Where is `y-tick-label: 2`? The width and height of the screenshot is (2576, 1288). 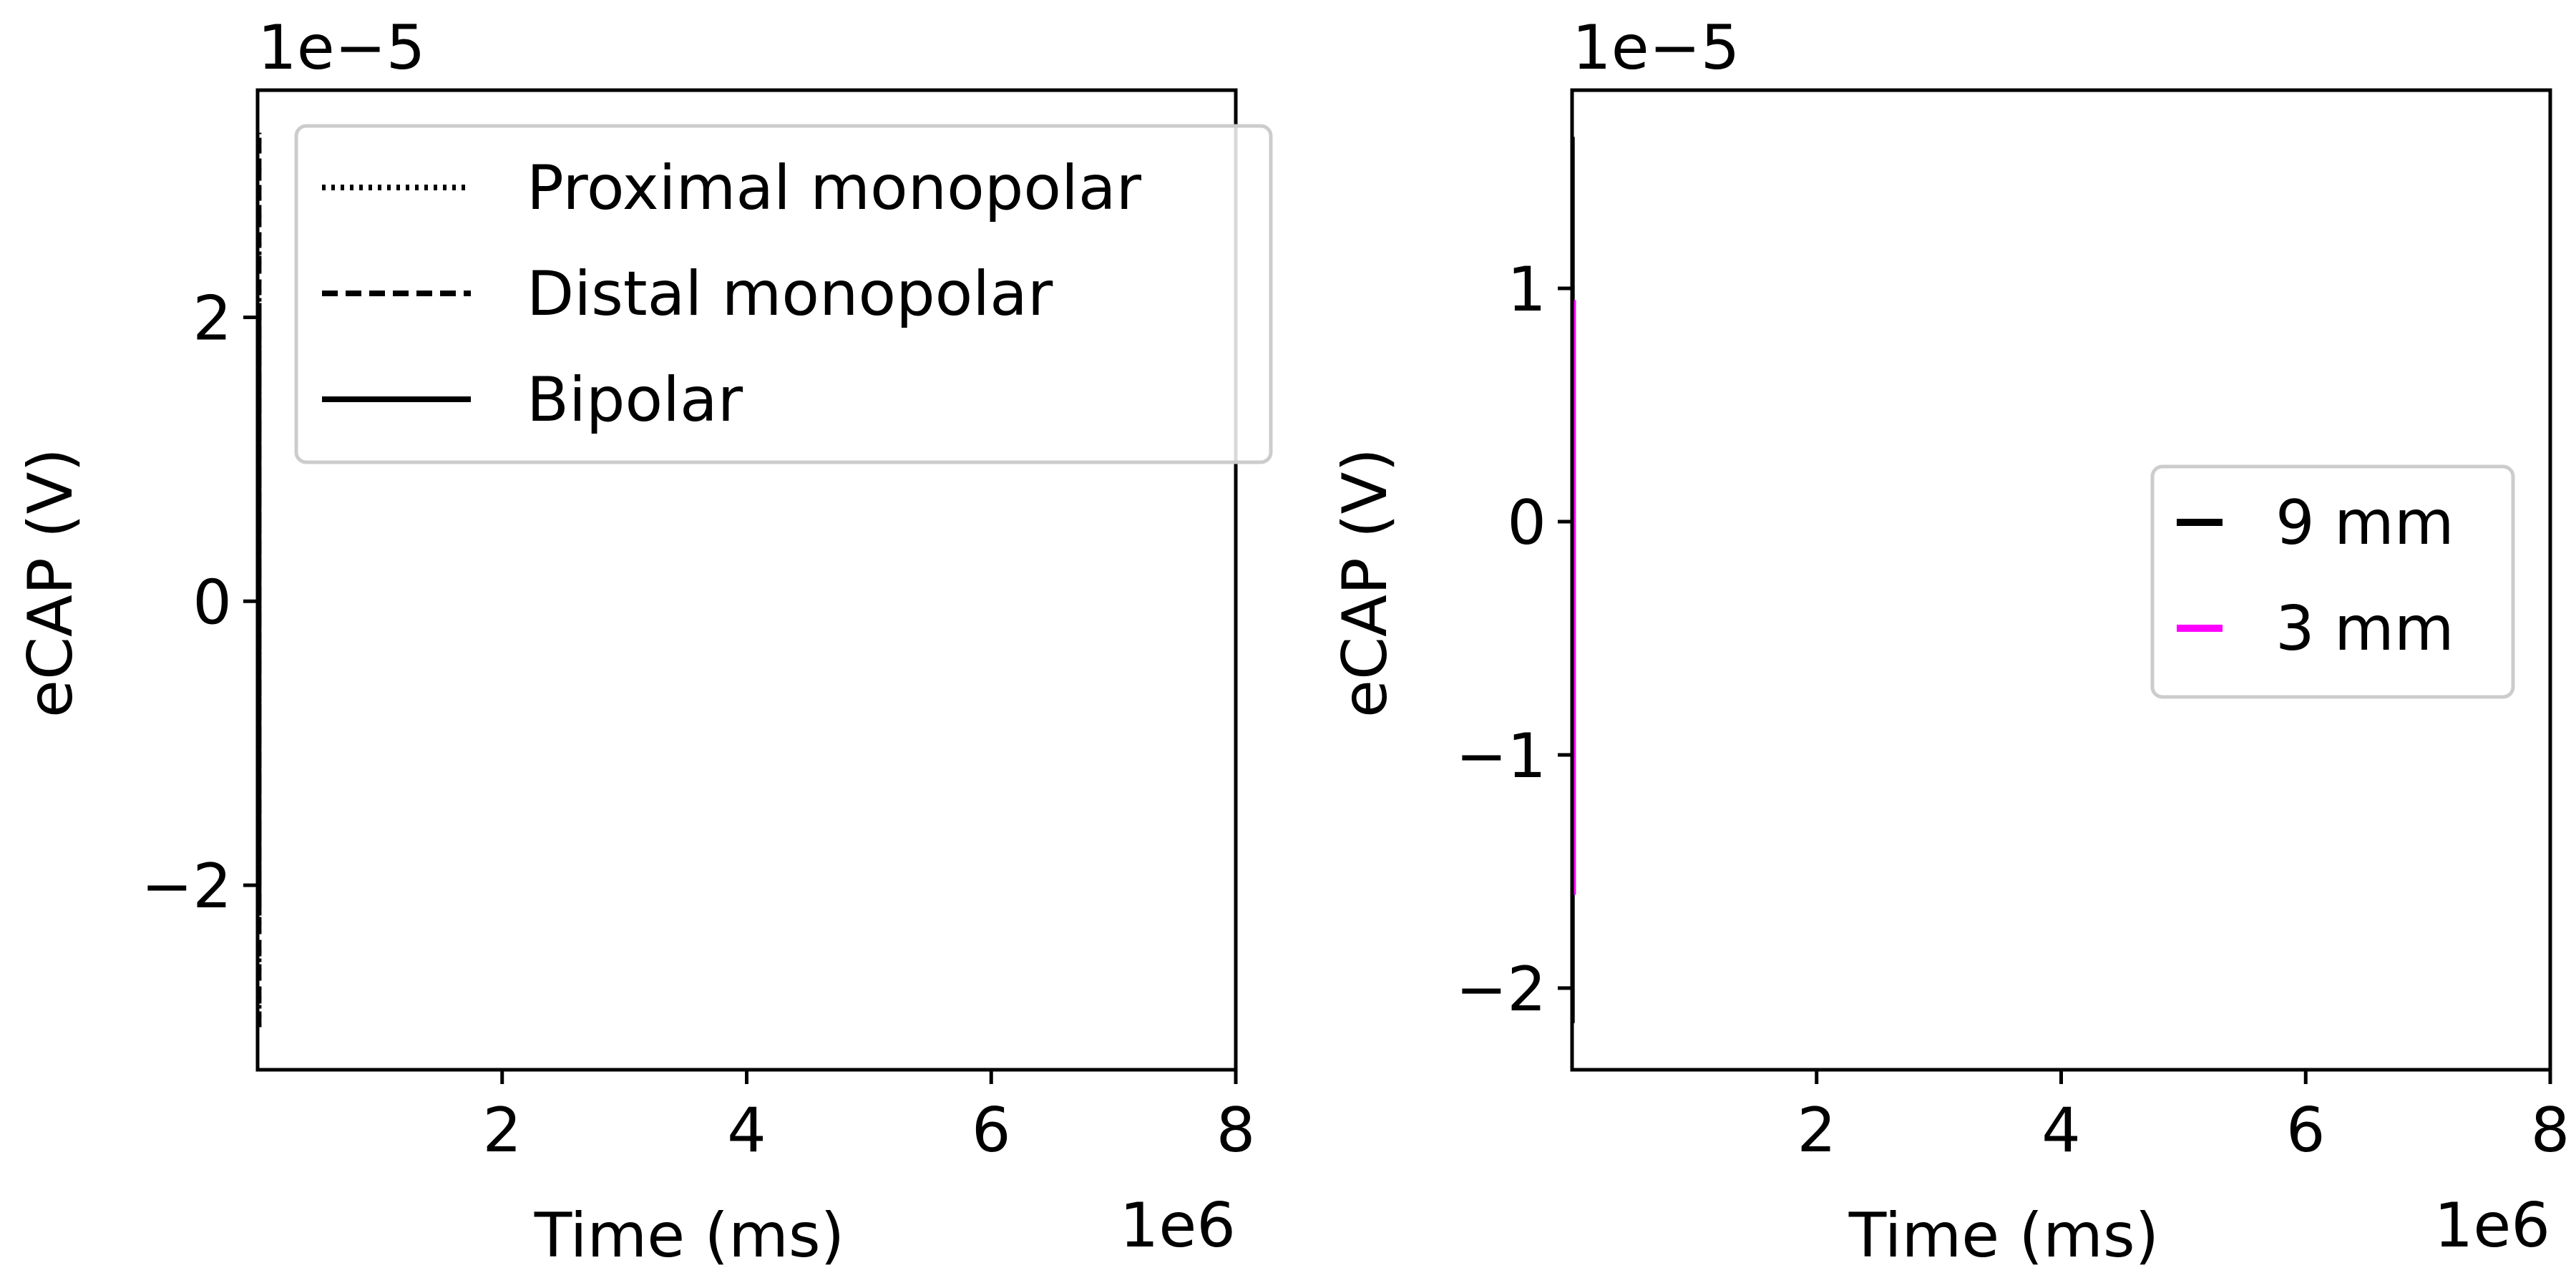
y-tick-label: 2 is located at coordinates (212, 318).